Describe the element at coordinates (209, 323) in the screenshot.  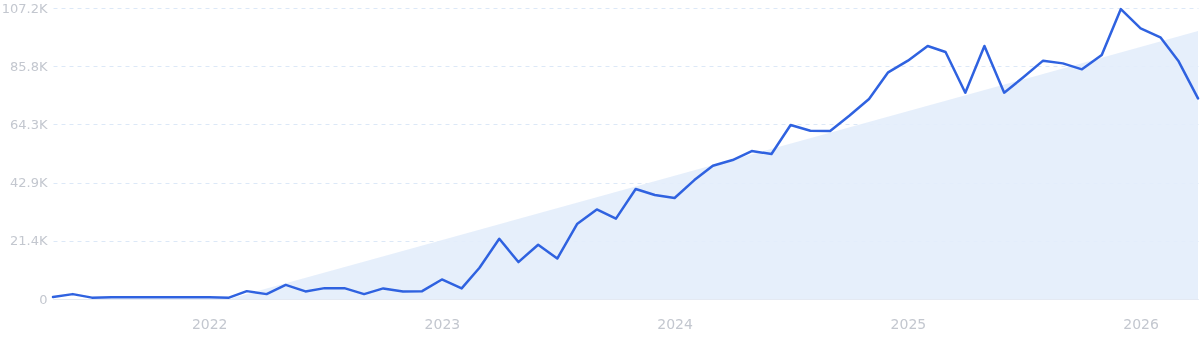
I see `x-tick-label: 2022` at that location.